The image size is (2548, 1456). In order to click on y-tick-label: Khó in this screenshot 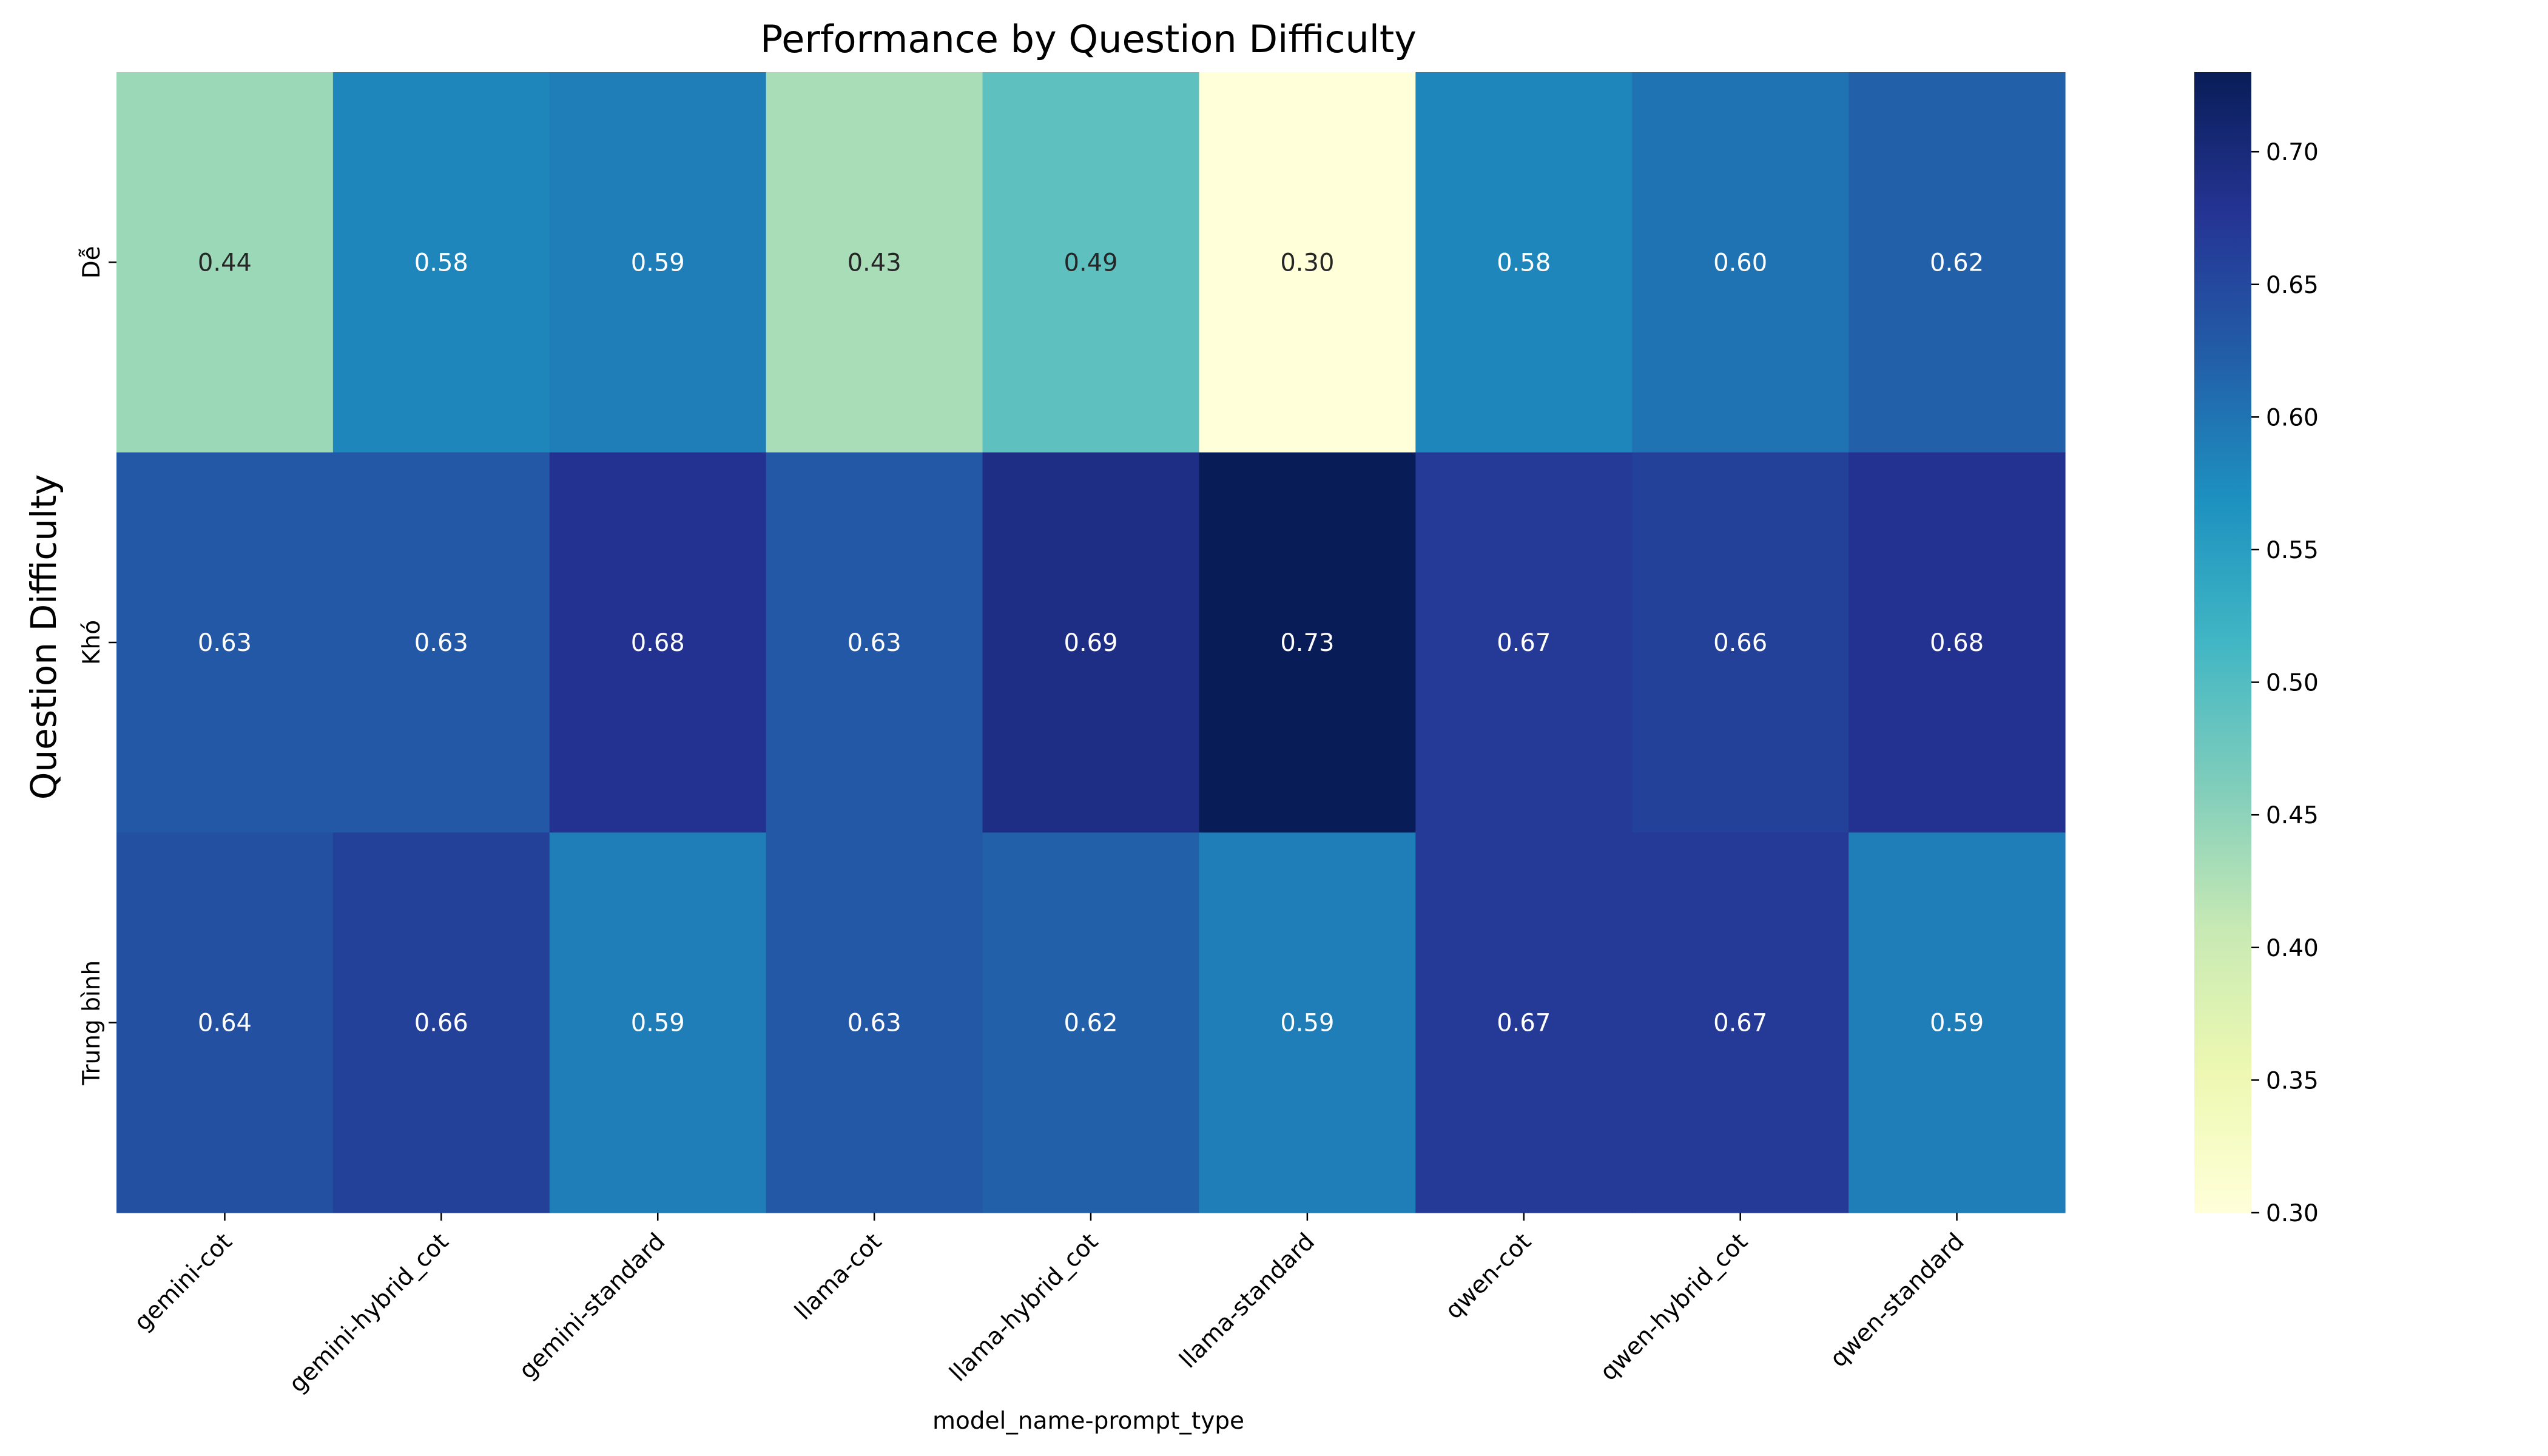, I will do `click(92, 642)`.